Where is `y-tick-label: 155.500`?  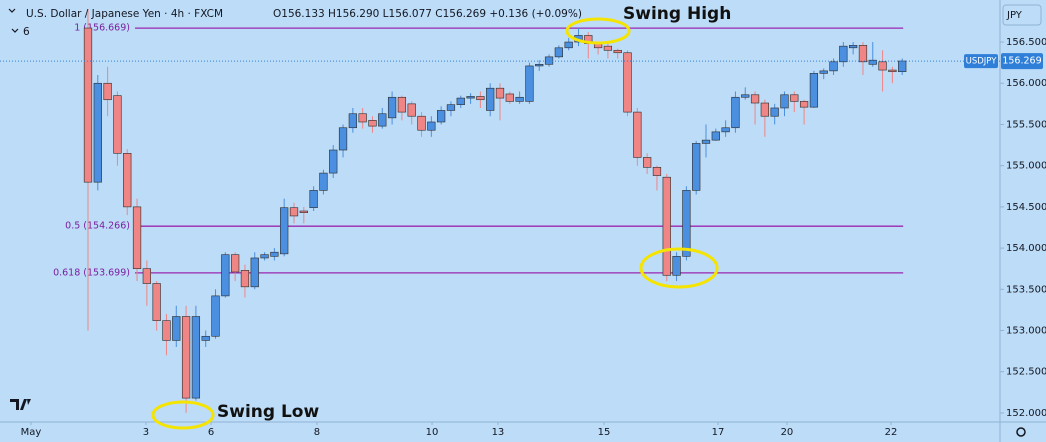 y-tick-label: 155.500 is located at coordinates (1026, 124).